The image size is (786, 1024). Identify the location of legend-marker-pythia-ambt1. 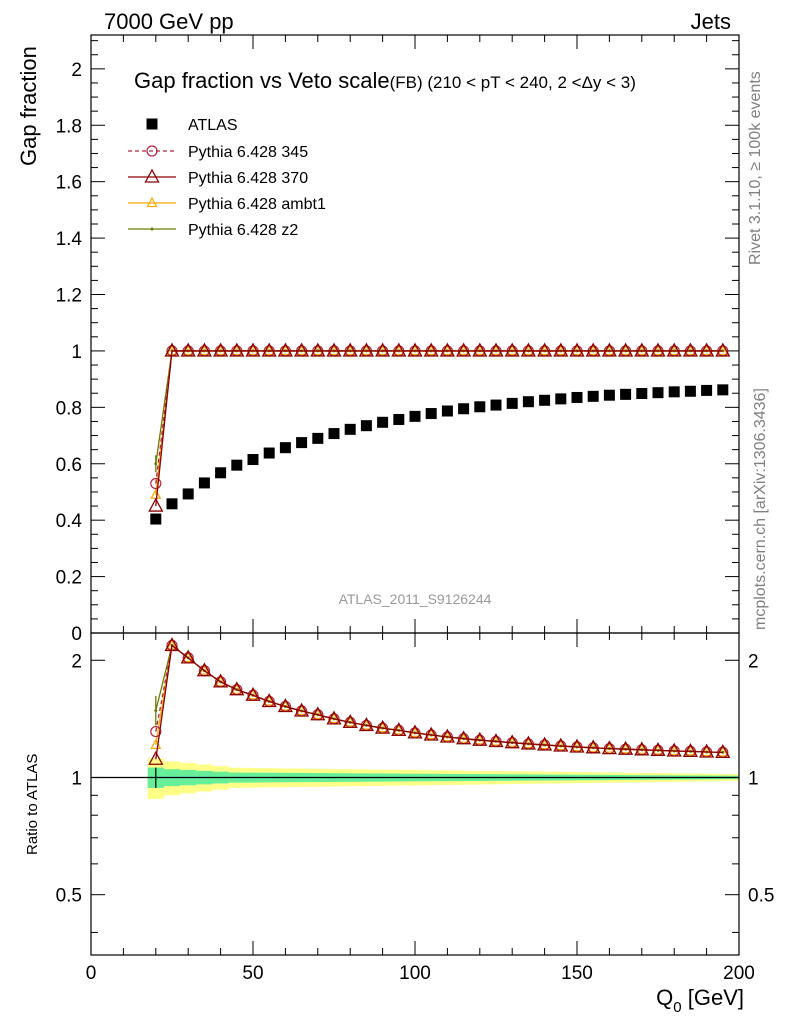
(152, 202).